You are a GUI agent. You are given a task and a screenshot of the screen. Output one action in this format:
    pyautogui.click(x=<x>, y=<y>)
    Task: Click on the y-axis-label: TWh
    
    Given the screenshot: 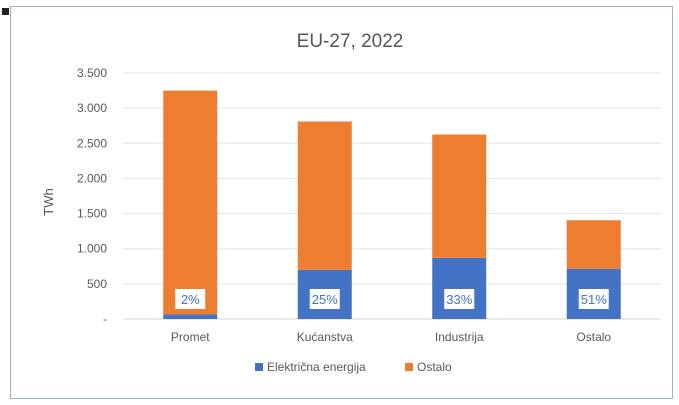 What is the action you would take?
    pyautogui.click(x=48, y=201)
    